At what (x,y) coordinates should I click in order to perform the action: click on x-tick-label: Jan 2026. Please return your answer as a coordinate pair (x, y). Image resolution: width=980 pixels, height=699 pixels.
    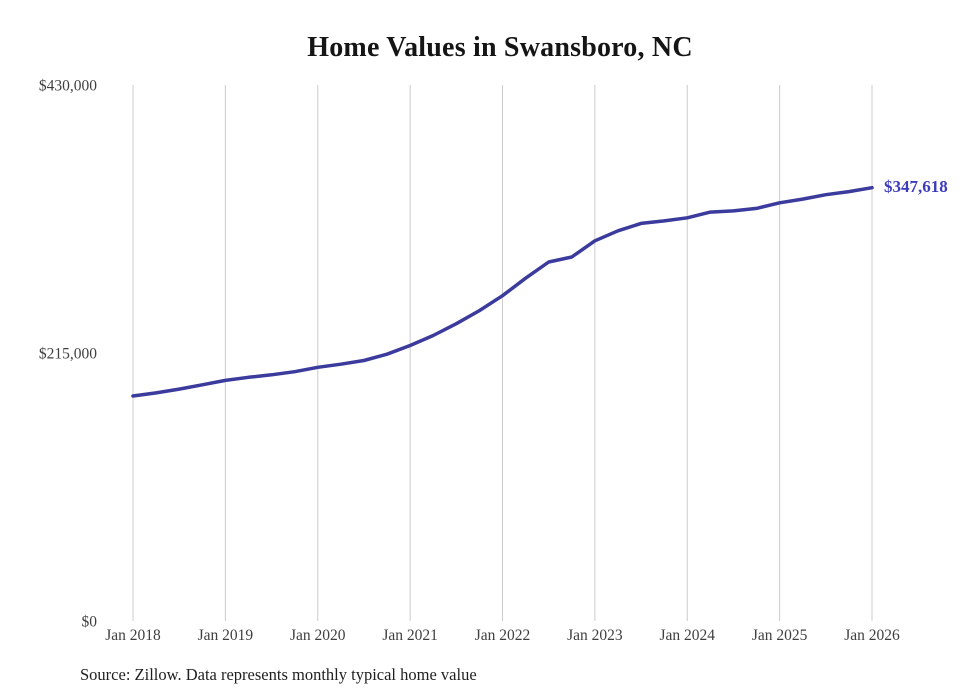
    Looking at the image, I should click on (872, 635).